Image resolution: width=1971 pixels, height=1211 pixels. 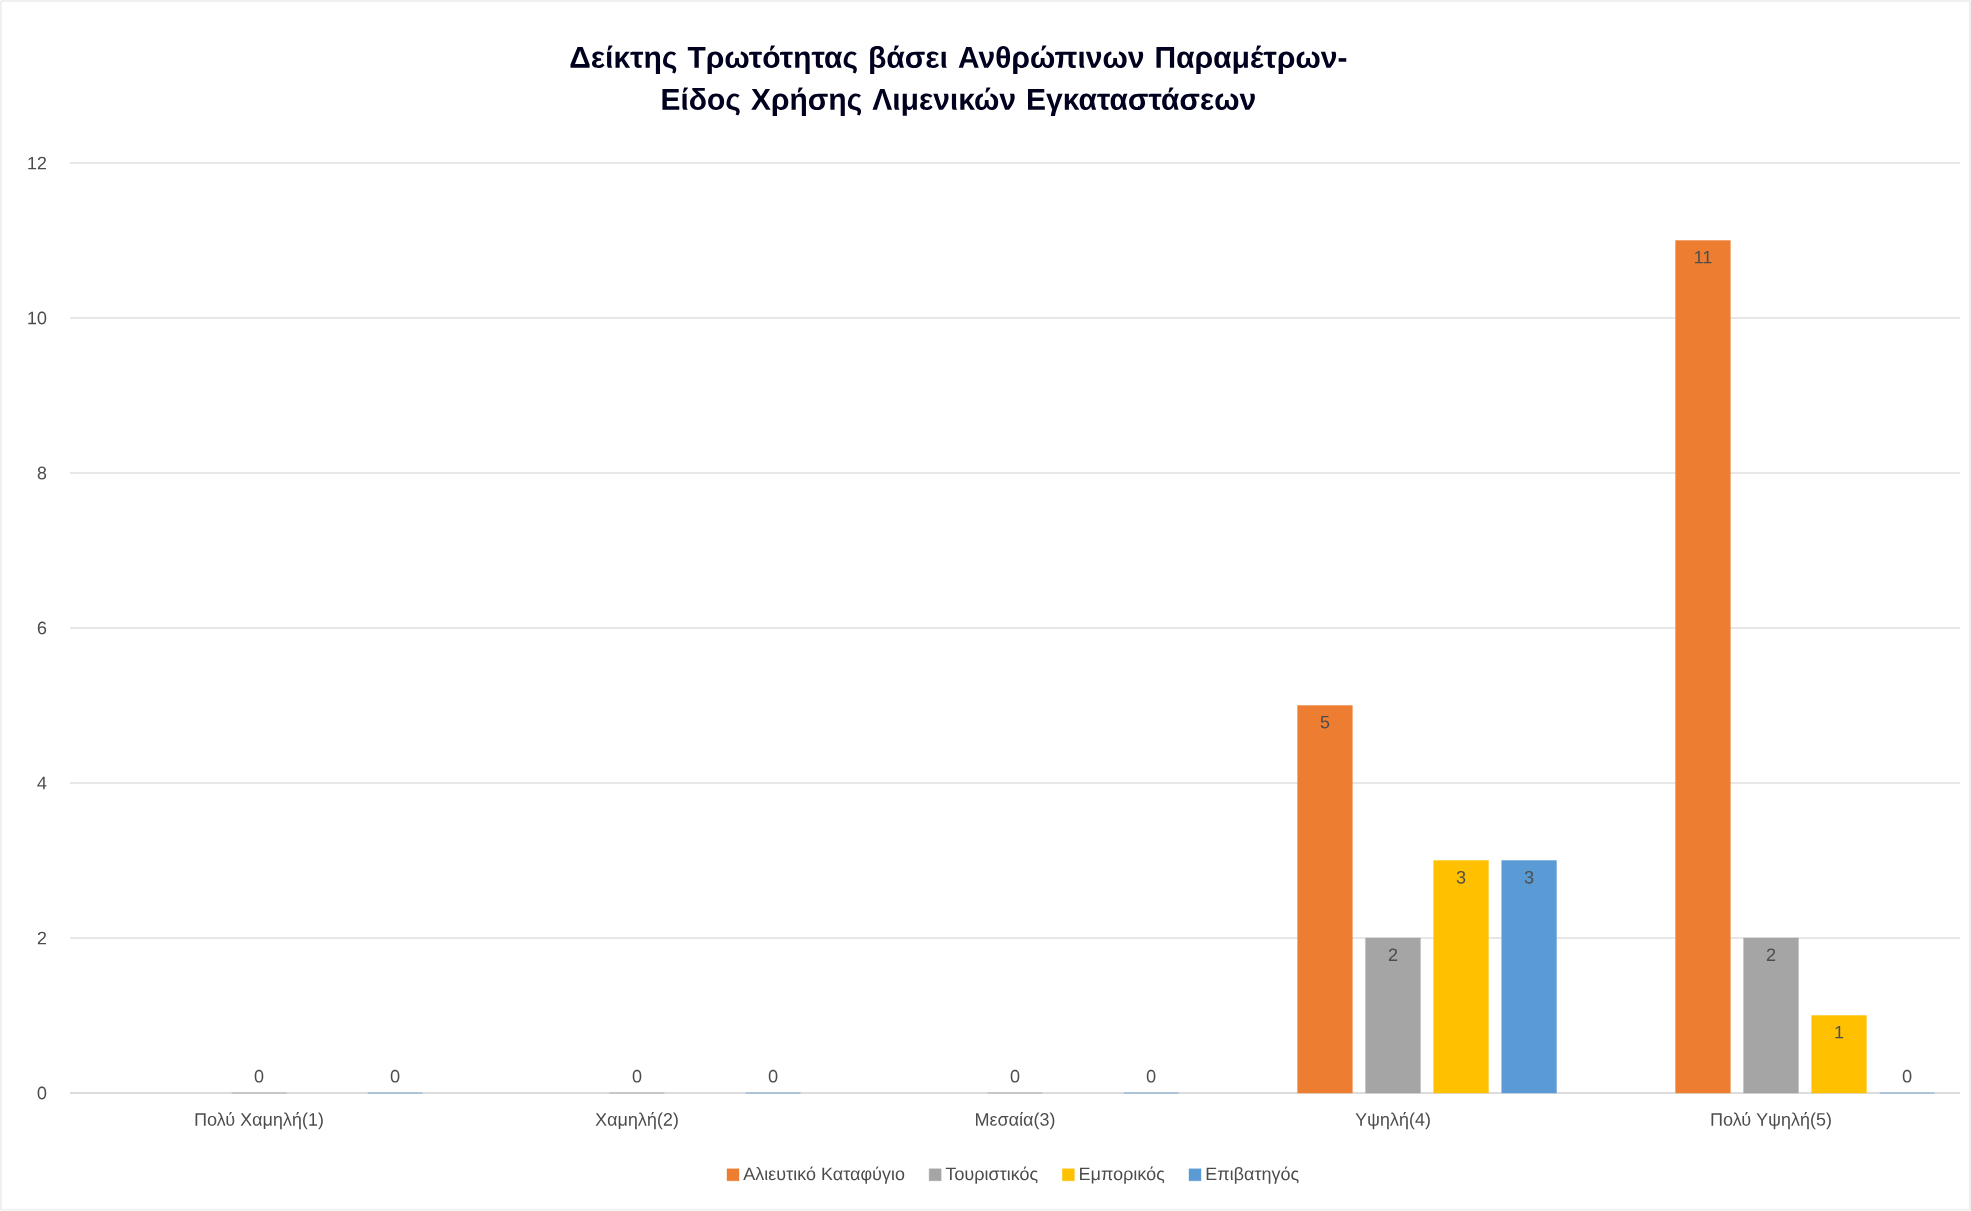 What do you see at coordinates (42, 938) in the screenshot?
I see `y-tick-label: 2` at bounding box center [42, 938].